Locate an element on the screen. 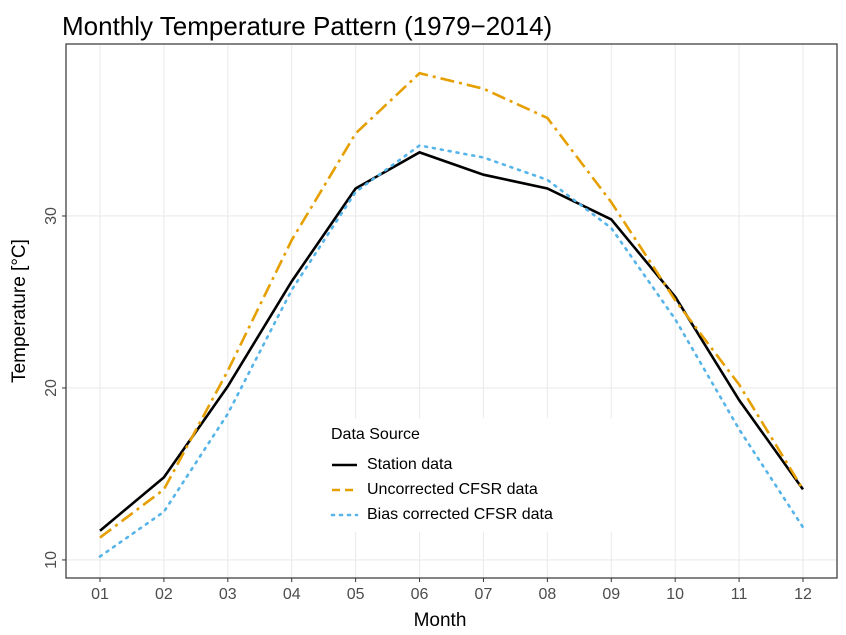 This screenshot has width=846, height=635. x-tick-label: 11 is located at coordinates (739, 594).